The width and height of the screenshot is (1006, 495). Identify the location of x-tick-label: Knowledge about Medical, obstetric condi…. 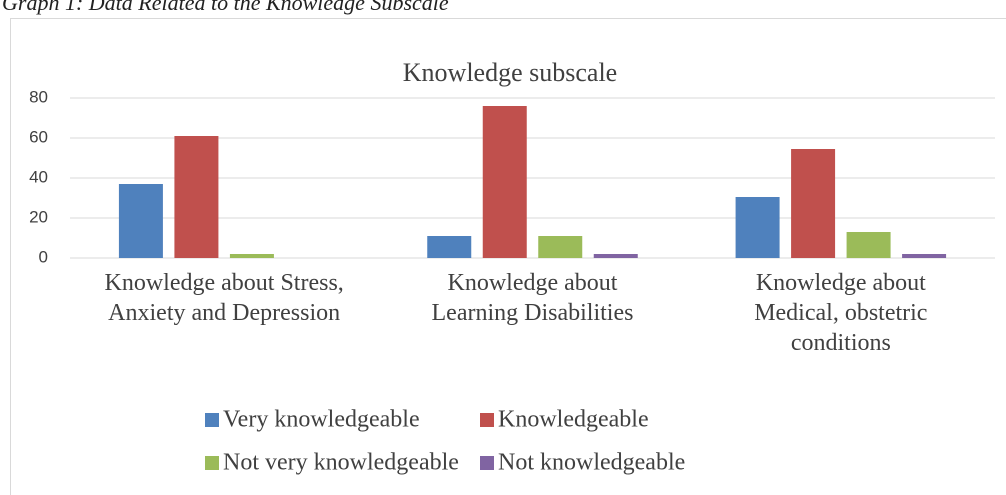
(841, 313).